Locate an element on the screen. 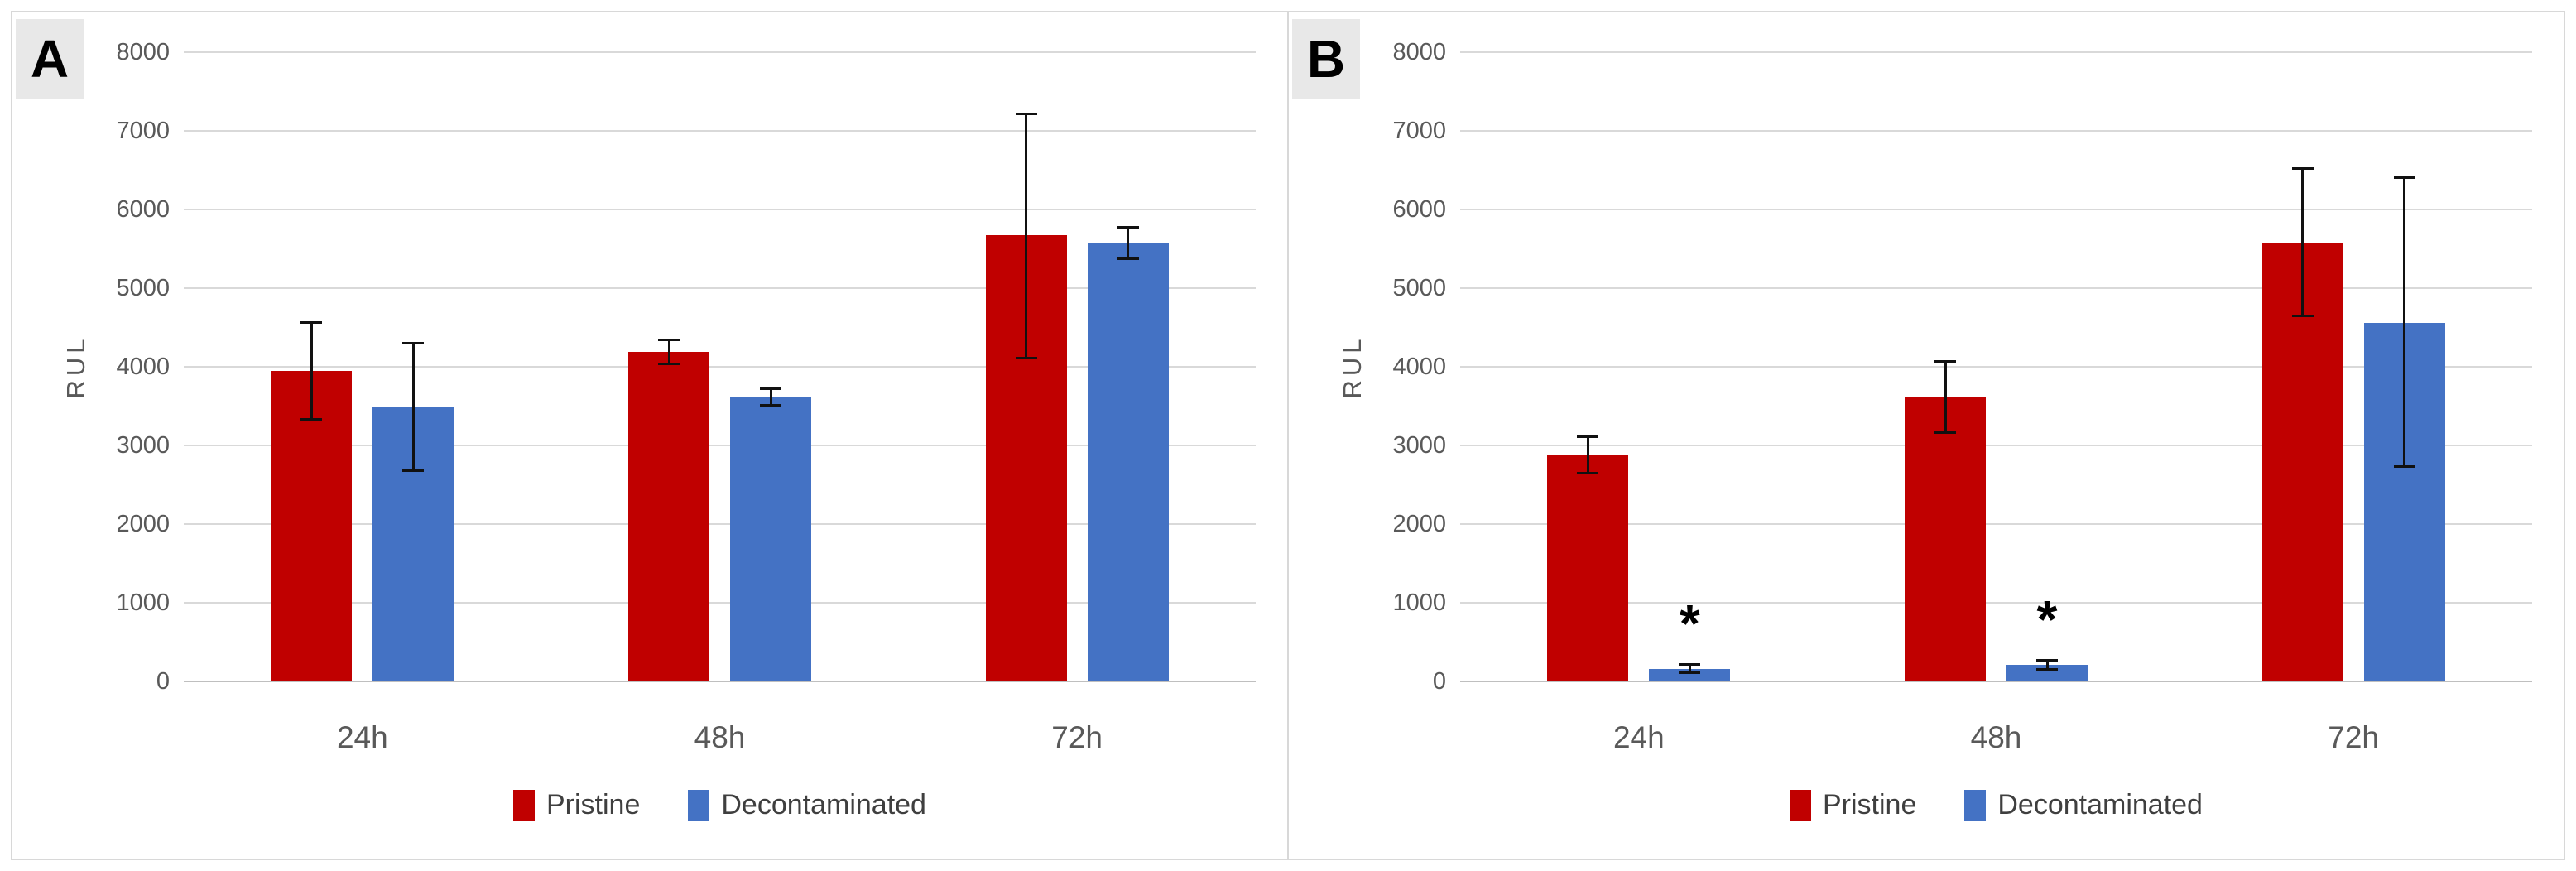 Image resolution: width=2576 pixels, height=871 pixels. significance-asterisk-24h: * is located at coordinates (1689, 624).